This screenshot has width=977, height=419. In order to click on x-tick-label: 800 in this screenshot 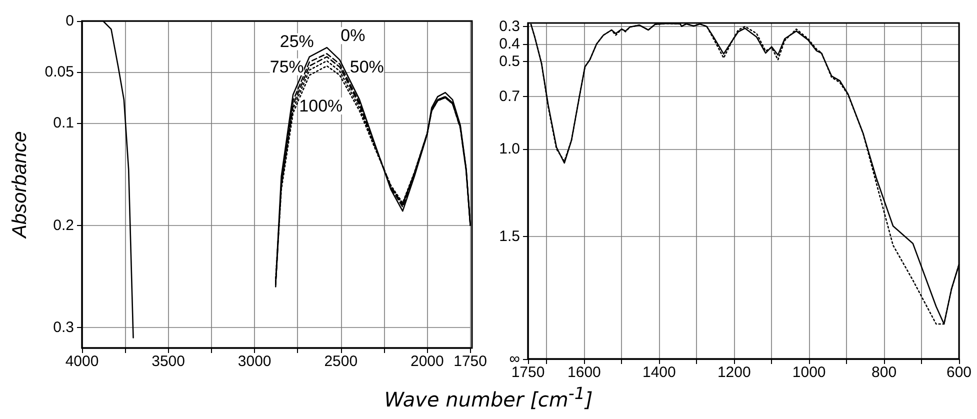, I will do `click(884, 372)`.